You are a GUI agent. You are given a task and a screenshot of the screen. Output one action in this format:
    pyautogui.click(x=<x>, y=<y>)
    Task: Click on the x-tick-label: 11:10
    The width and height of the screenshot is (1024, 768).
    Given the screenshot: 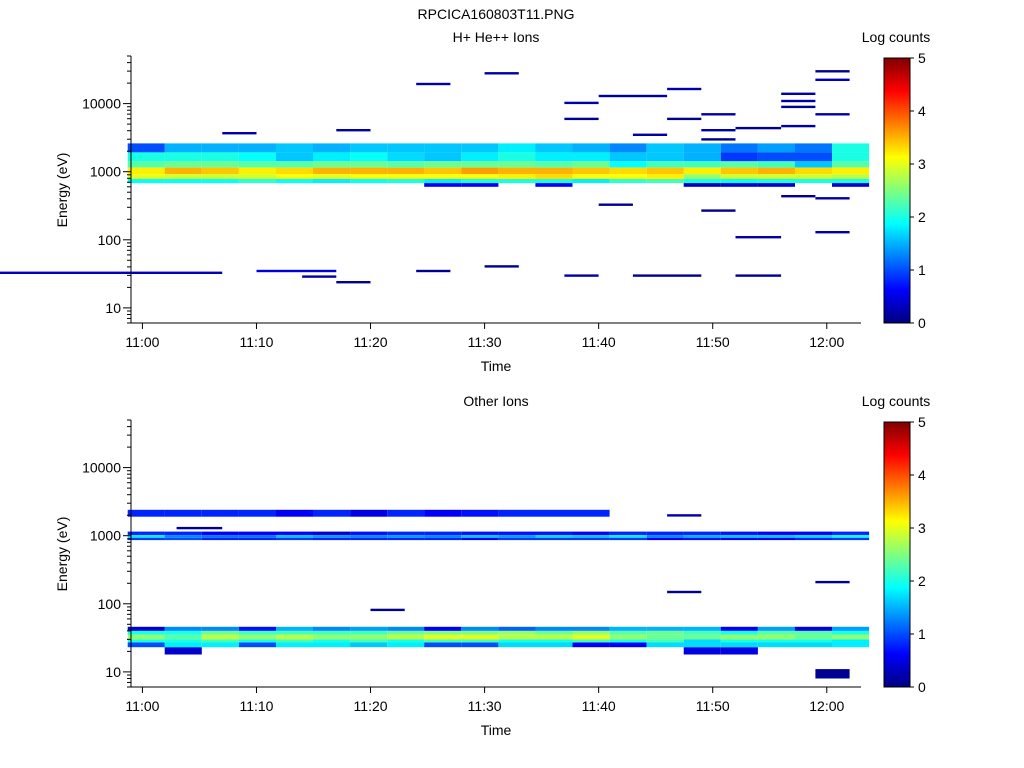 What is the action you would take?
    pyautogui.click(x=256, y=706)
    